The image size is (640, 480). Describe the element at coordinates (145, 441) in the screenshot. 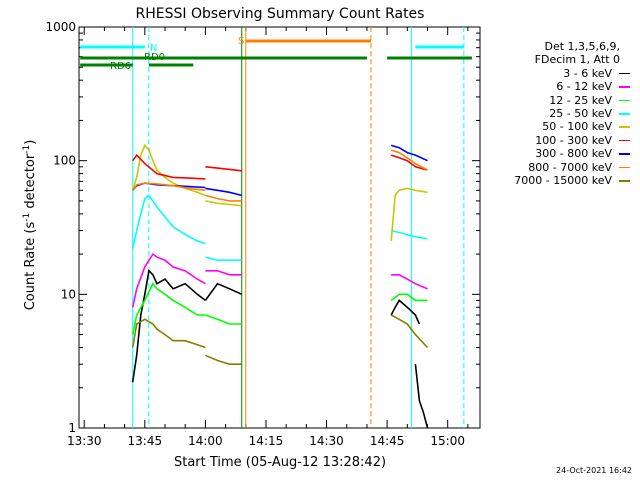

I see `x-tick-label-1: 13:45` at that location.